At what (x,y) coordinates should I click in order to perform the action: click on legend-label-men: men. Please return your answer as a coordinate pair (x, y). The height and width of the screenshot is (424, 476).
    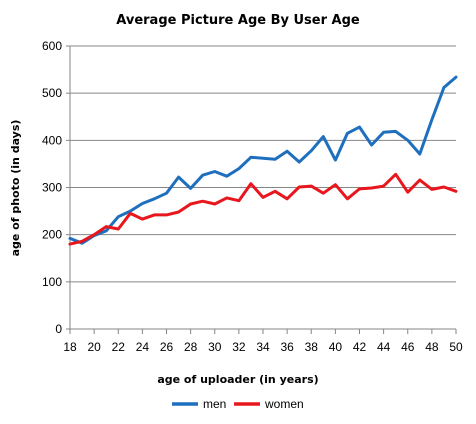
    Looking at the image, I should click on (214, 404).